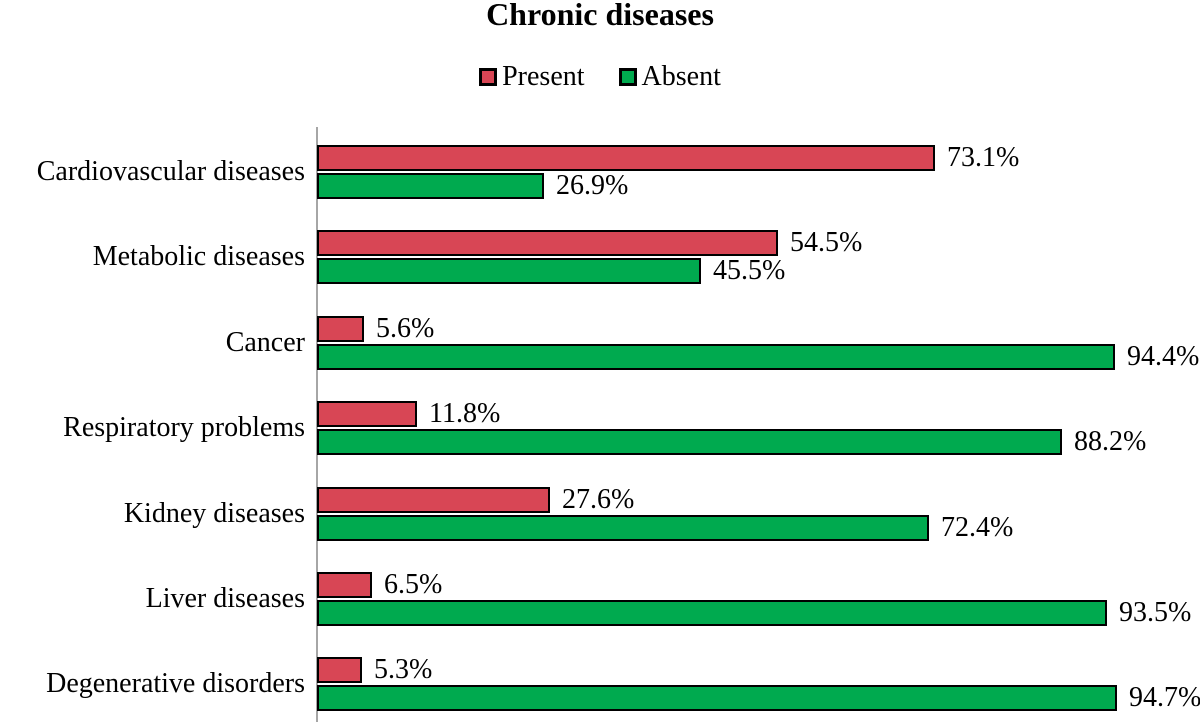  Describe the element at coordinates (983, 157) in the screenshot. I see `value-label-present: 73.1%` at that location.